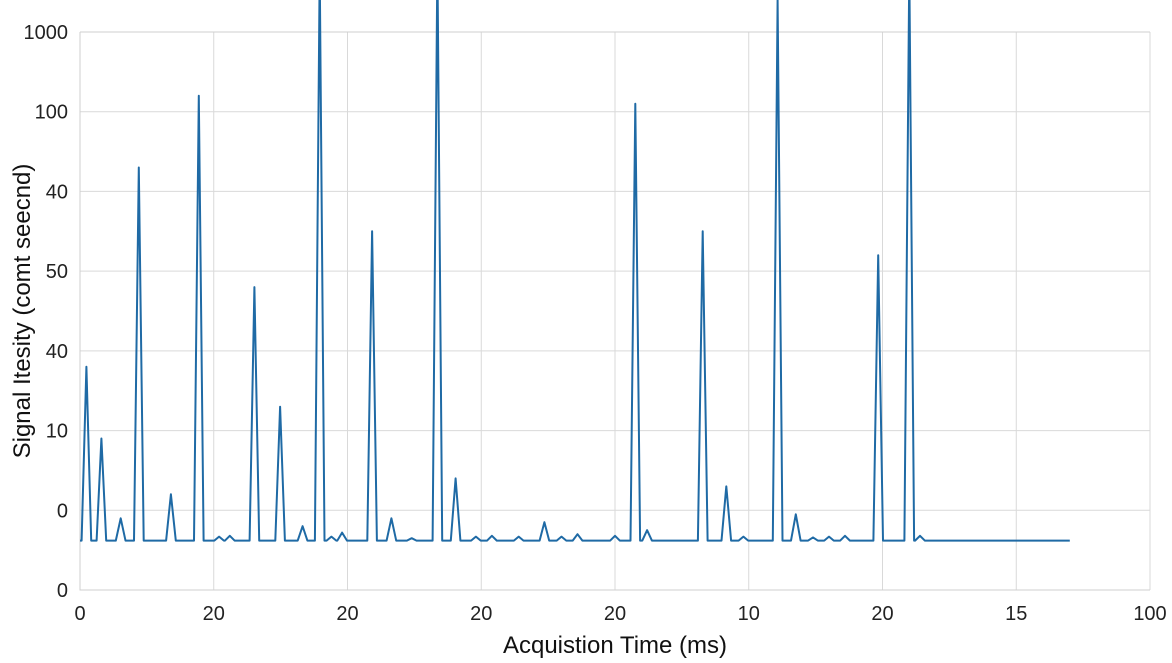  Describe the element at coordinates (22, 311) in the screenshot. I see `y-axis-title: Signal Itesity (comt seecnd)` at that location.